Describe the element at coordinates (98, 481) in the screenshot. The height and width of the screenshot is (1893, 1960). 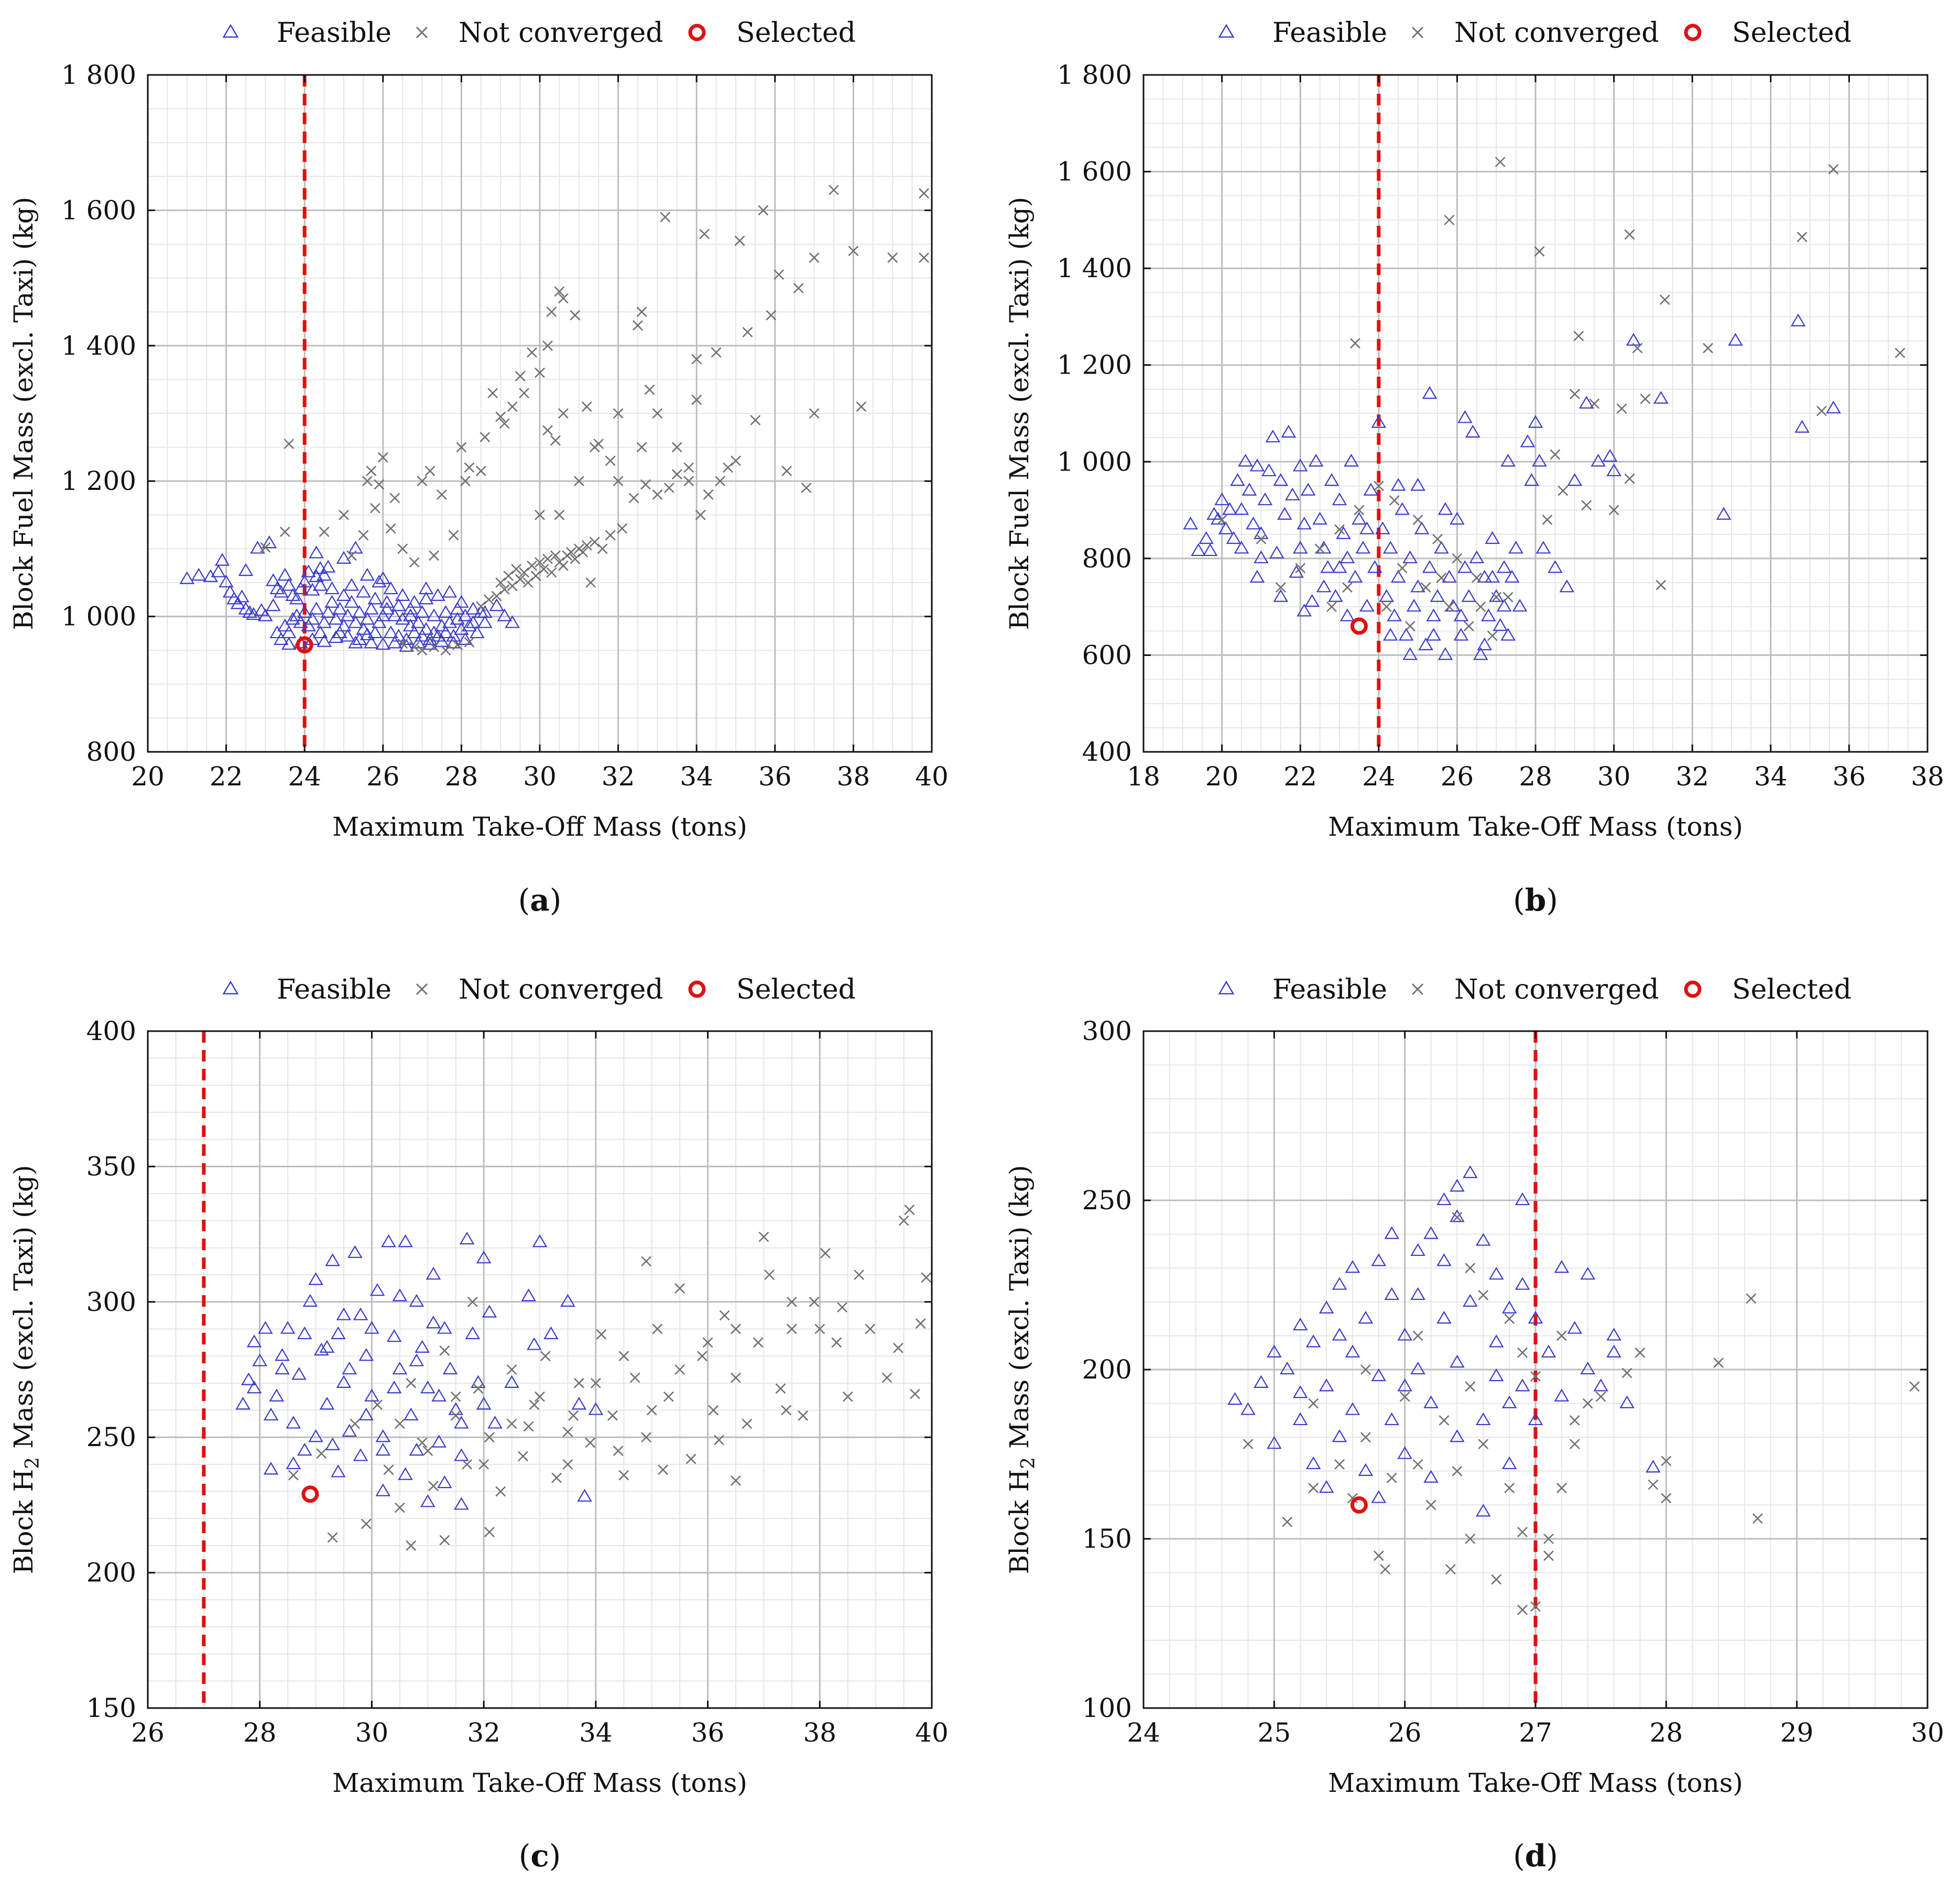
I see `y-tick-label: 1 200` at that location.